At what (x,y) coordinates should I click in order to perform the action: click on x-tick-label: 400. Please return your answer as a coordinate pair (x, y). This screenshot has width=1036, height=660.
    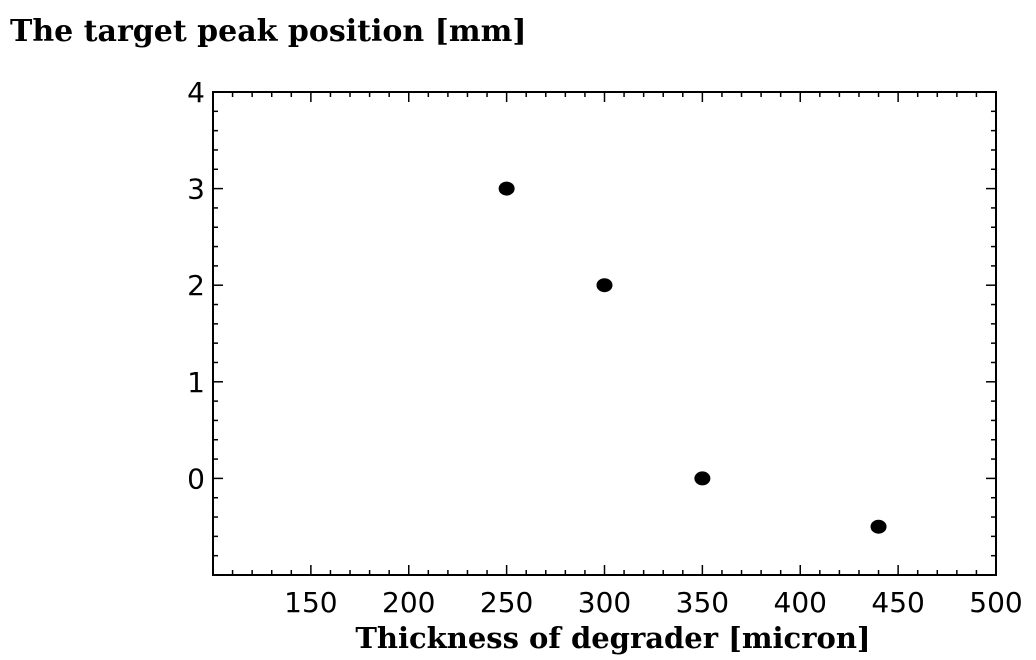
    Looking at the image, I should click on (800, 602).